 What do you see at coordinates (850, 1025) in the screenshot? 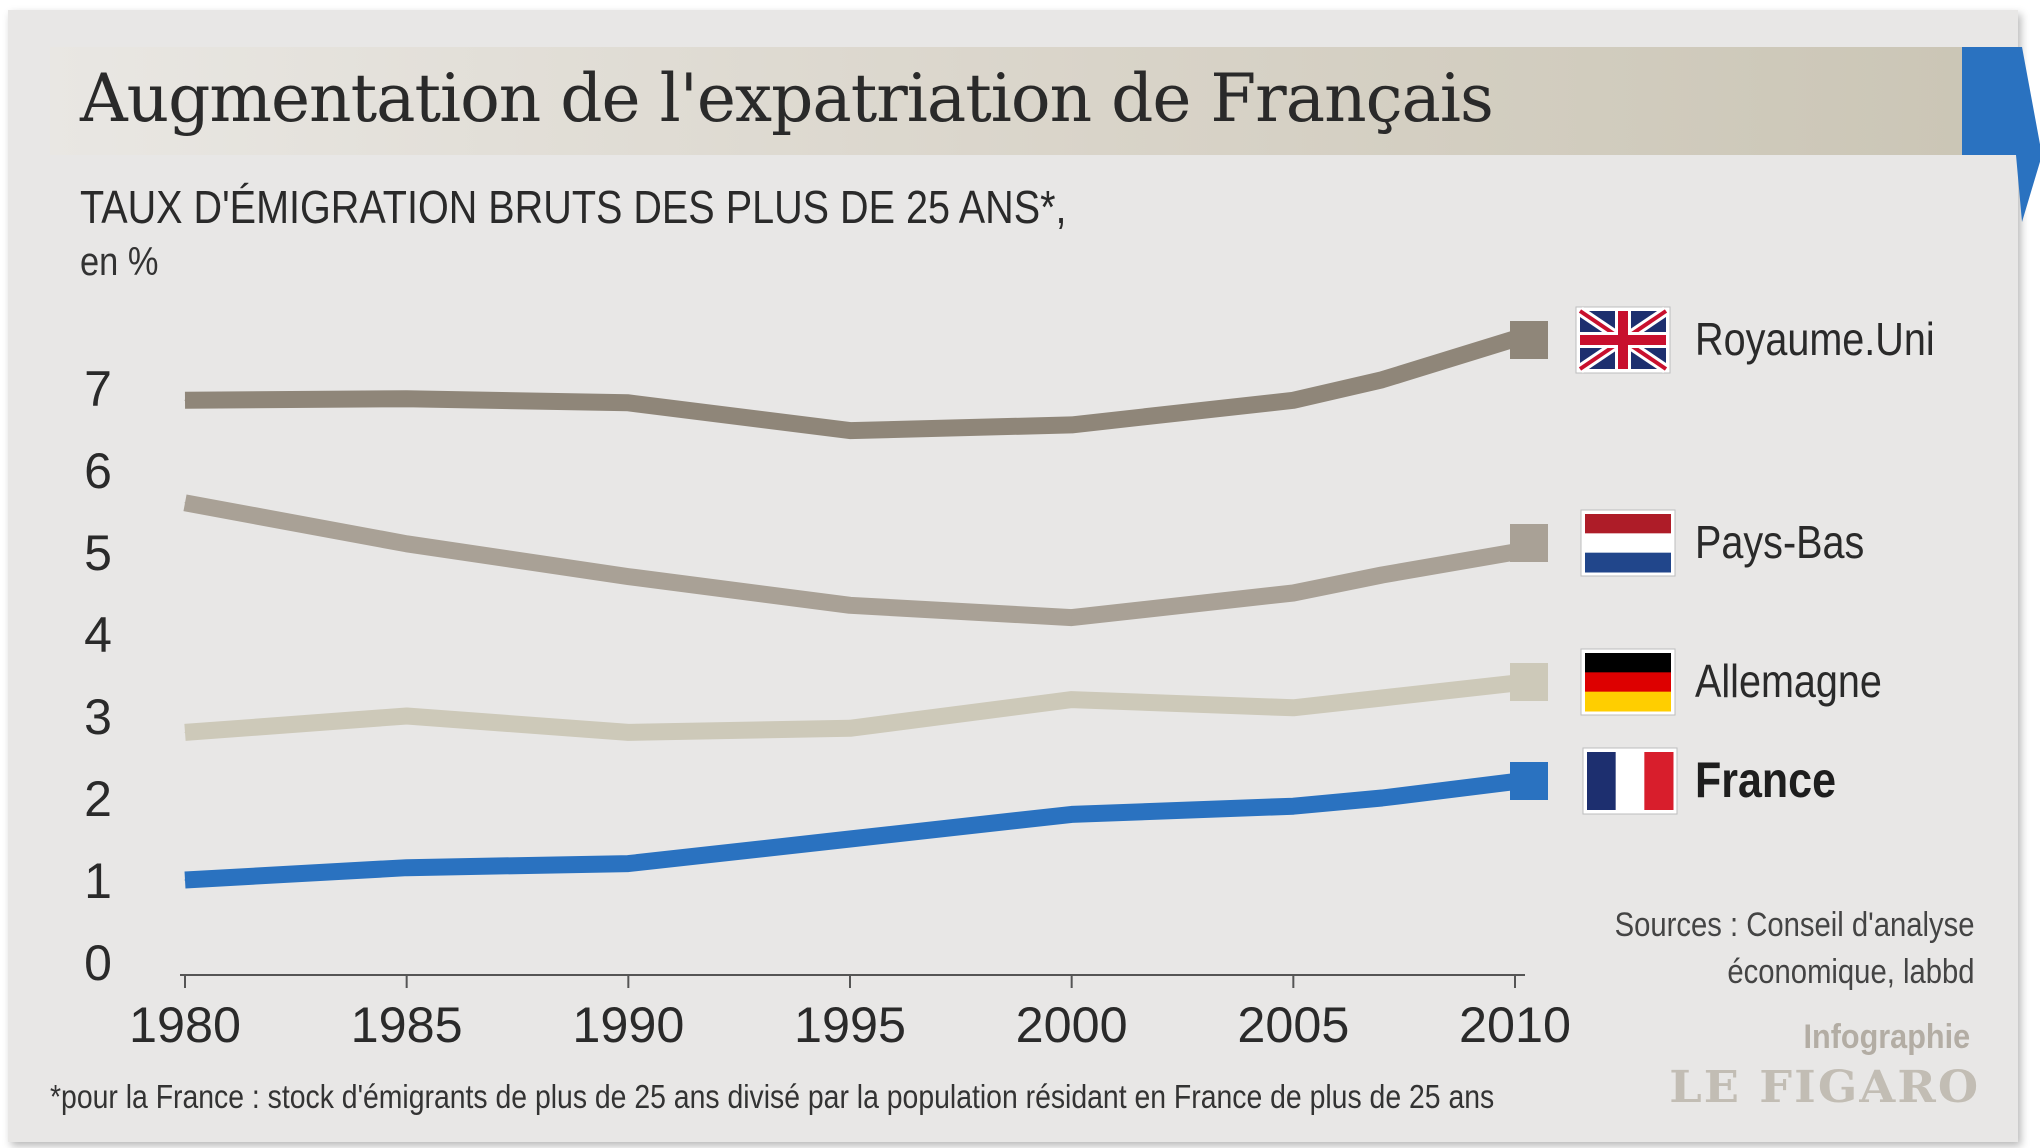
I see `x-tick-label: 1995` at bounding box center [850, 1025].